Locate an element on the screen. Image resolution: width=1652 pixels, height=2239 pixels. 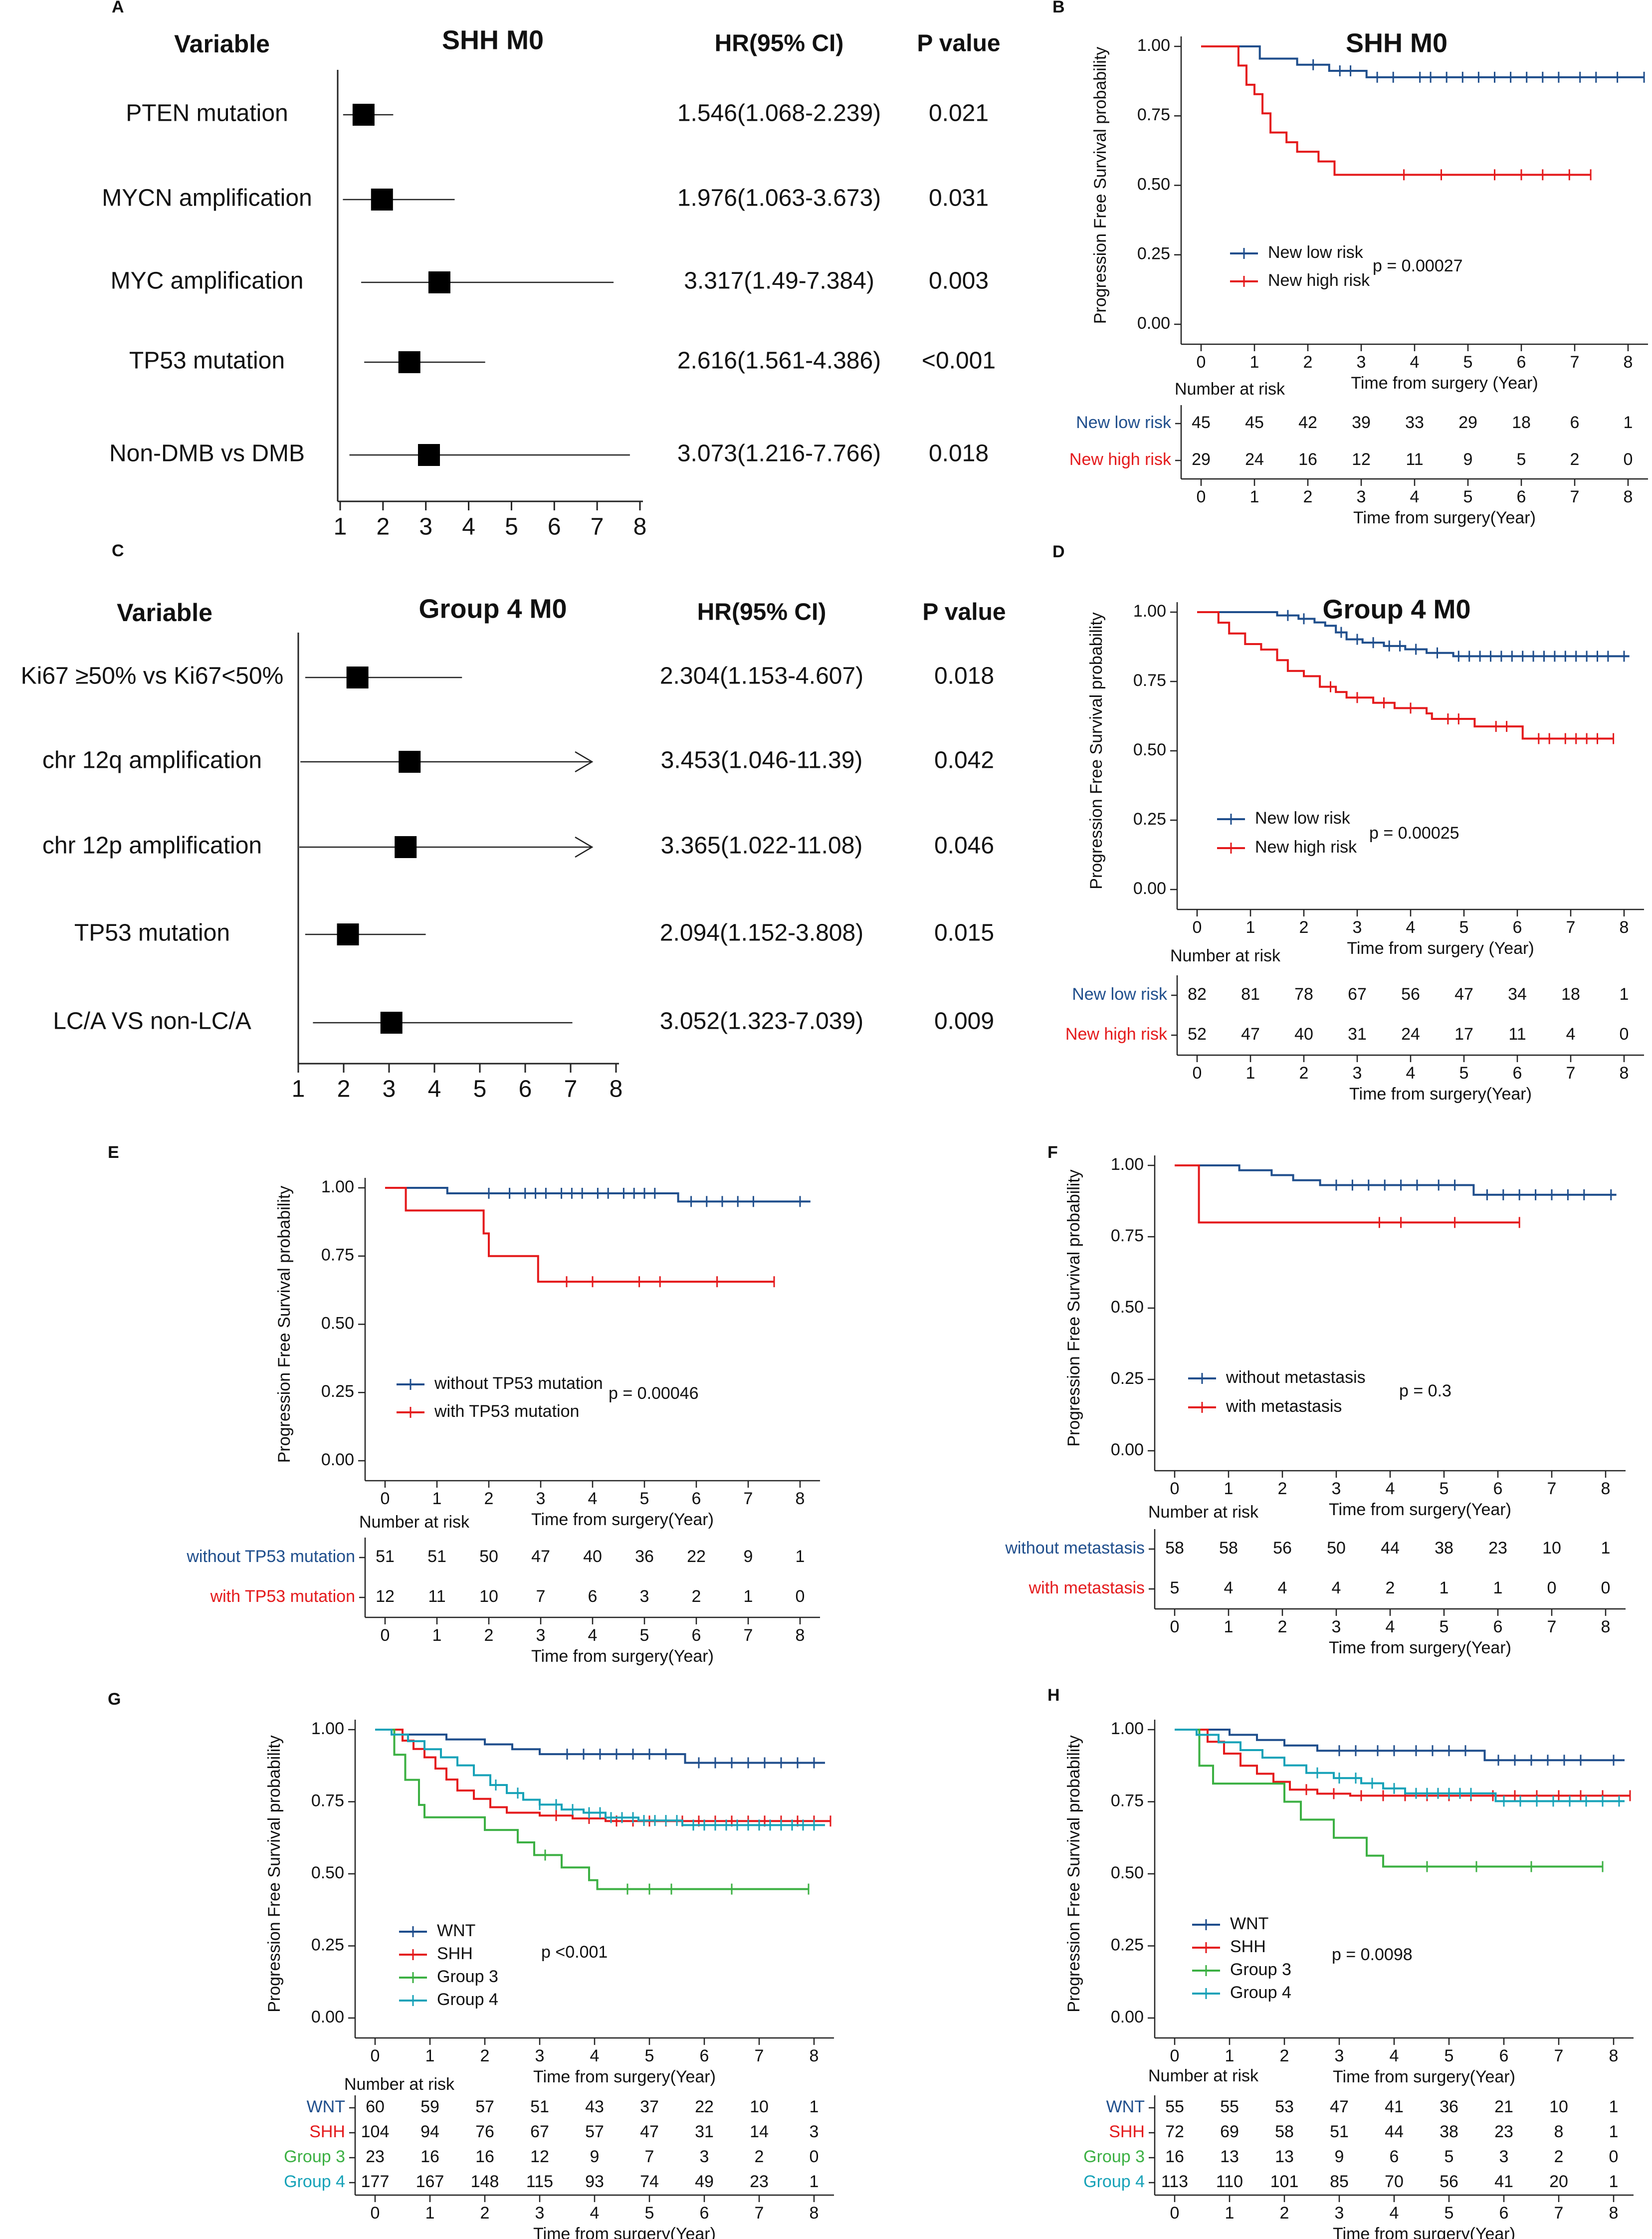
risk-value: 56 is located at coordinates (1282, 1548).